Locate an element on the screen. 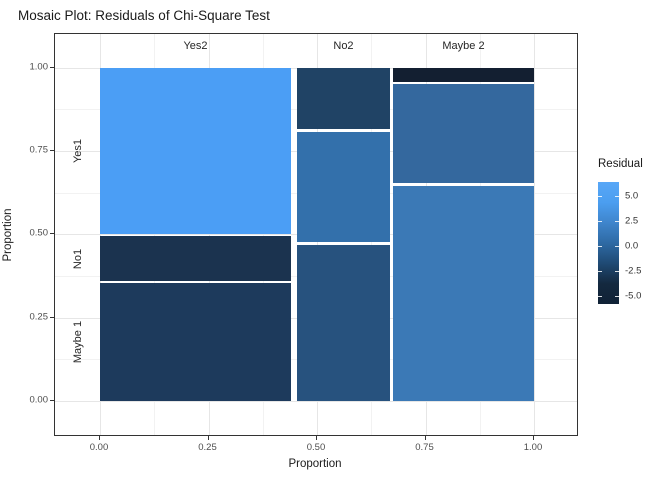  mosaic-rect-maybe-1-yes2 is located at coordinates (195, 342).